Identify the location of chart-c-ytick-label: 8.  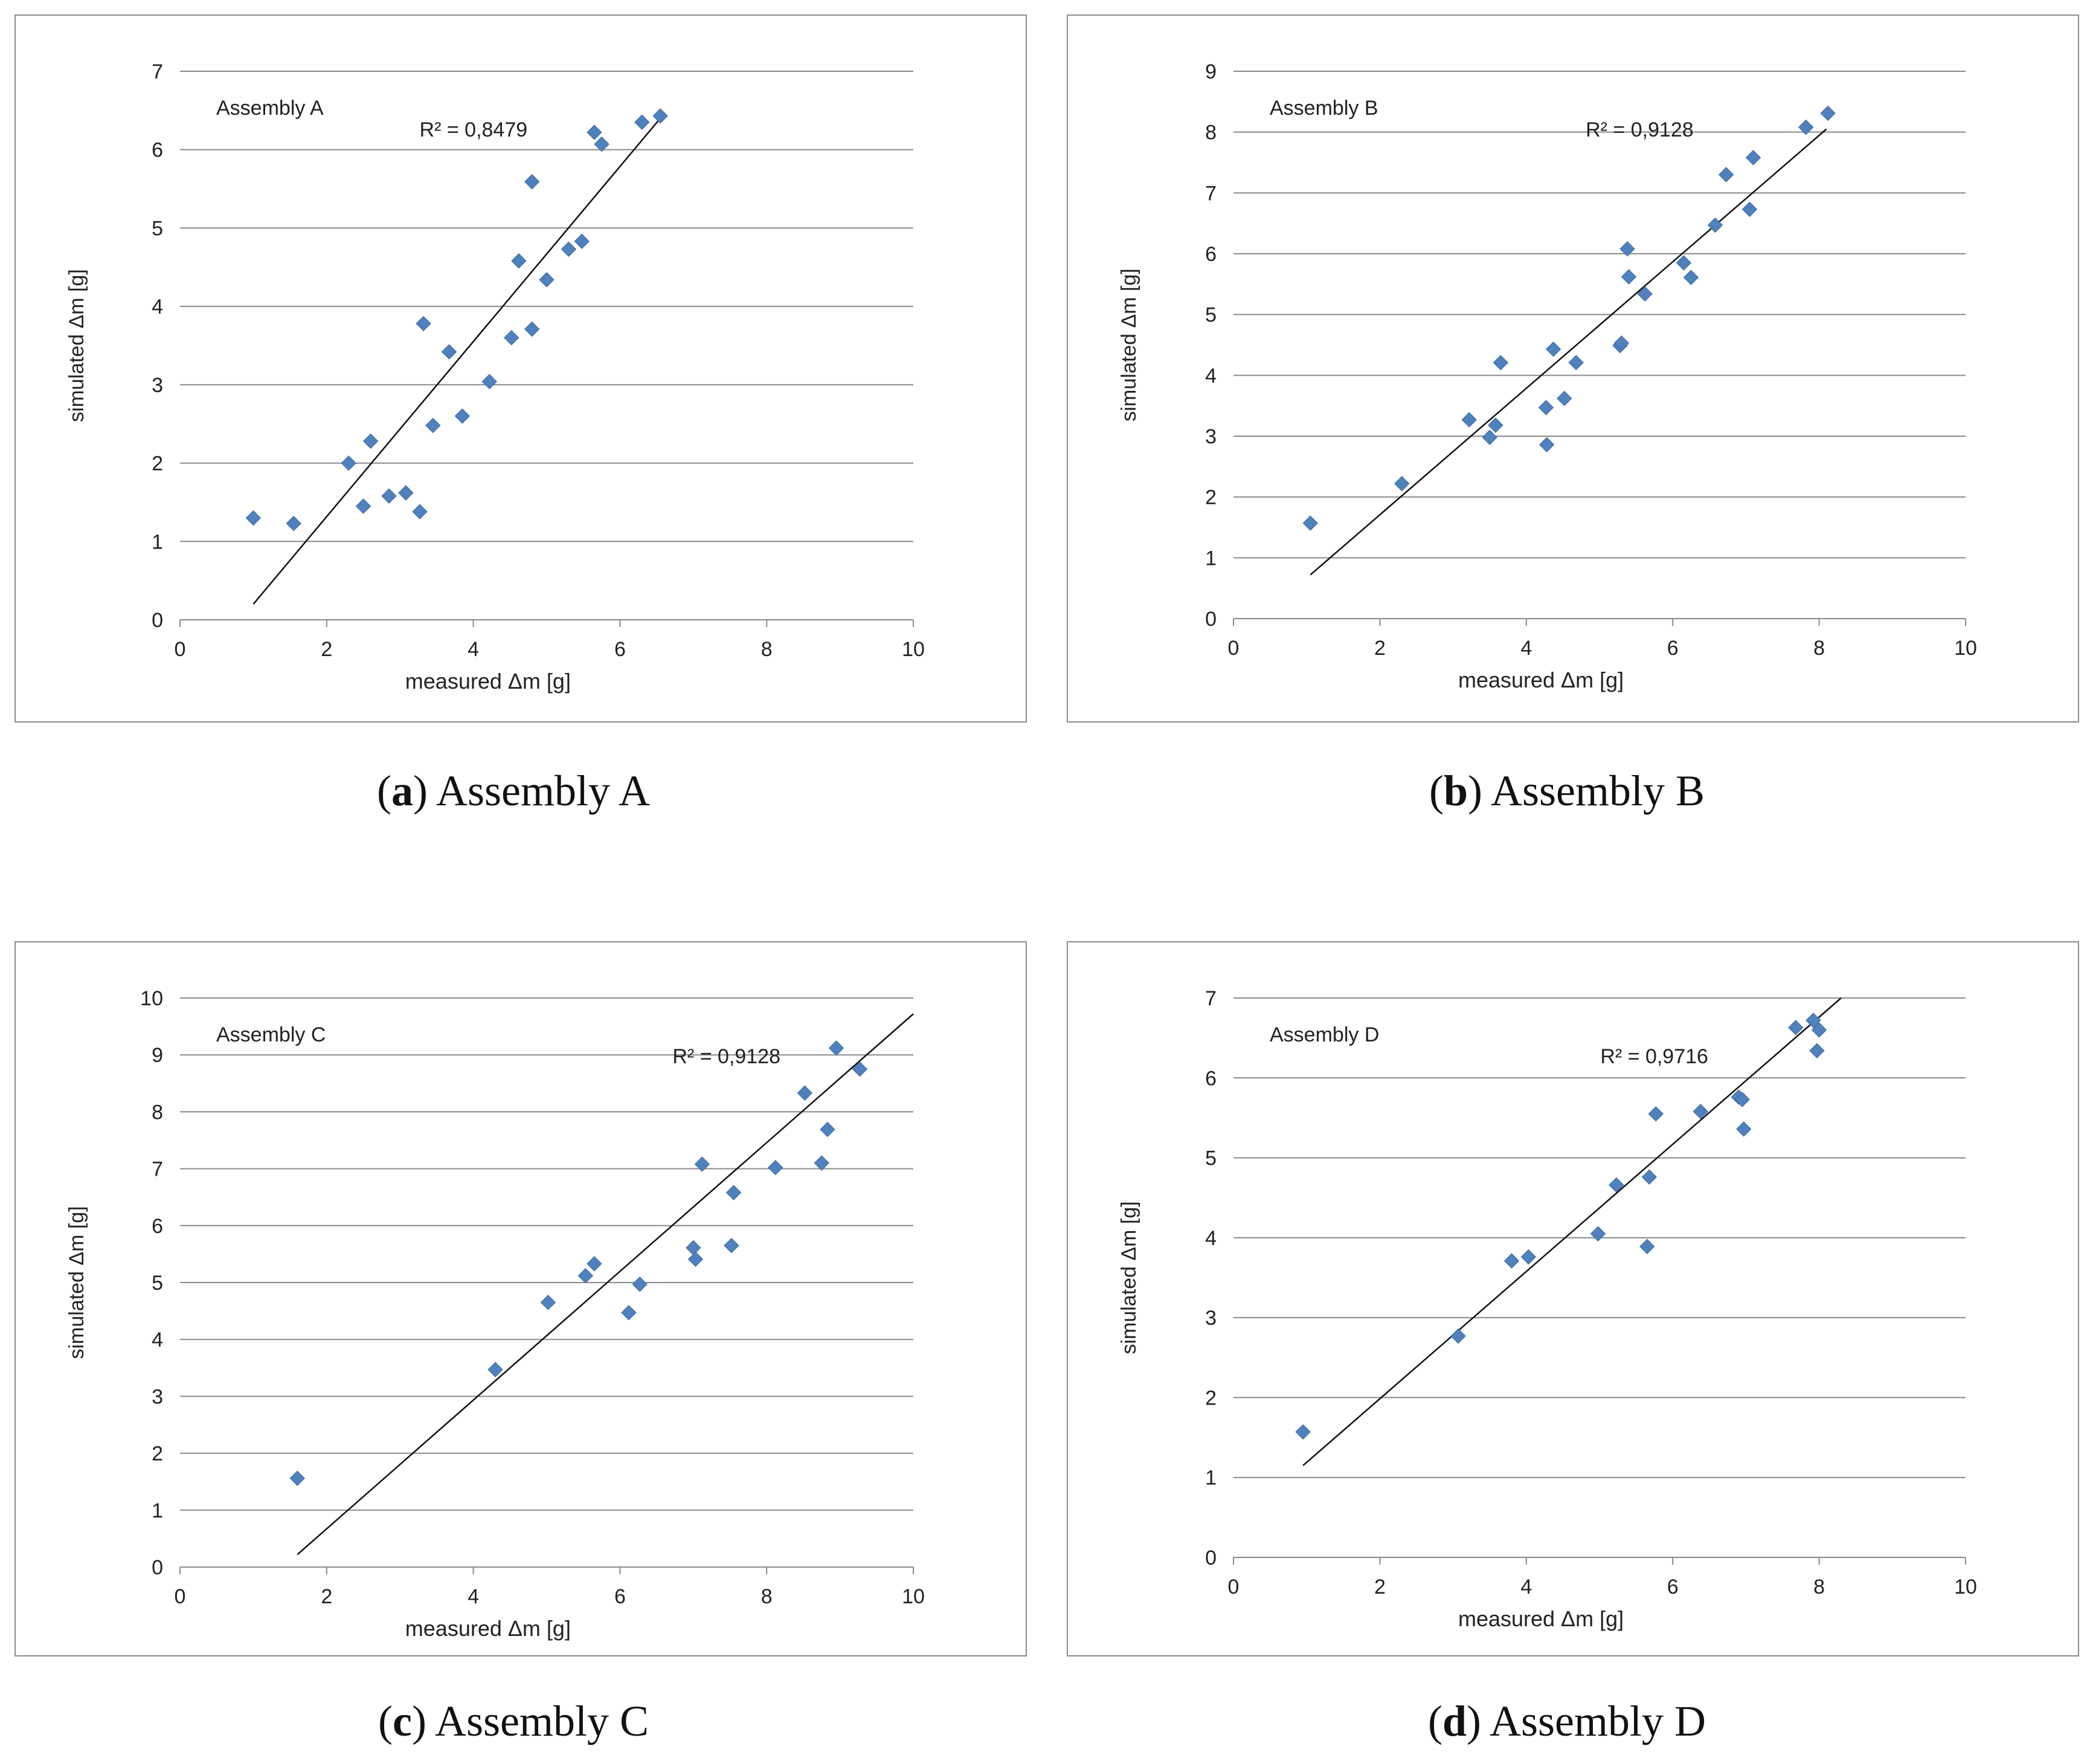
(157, 1112).